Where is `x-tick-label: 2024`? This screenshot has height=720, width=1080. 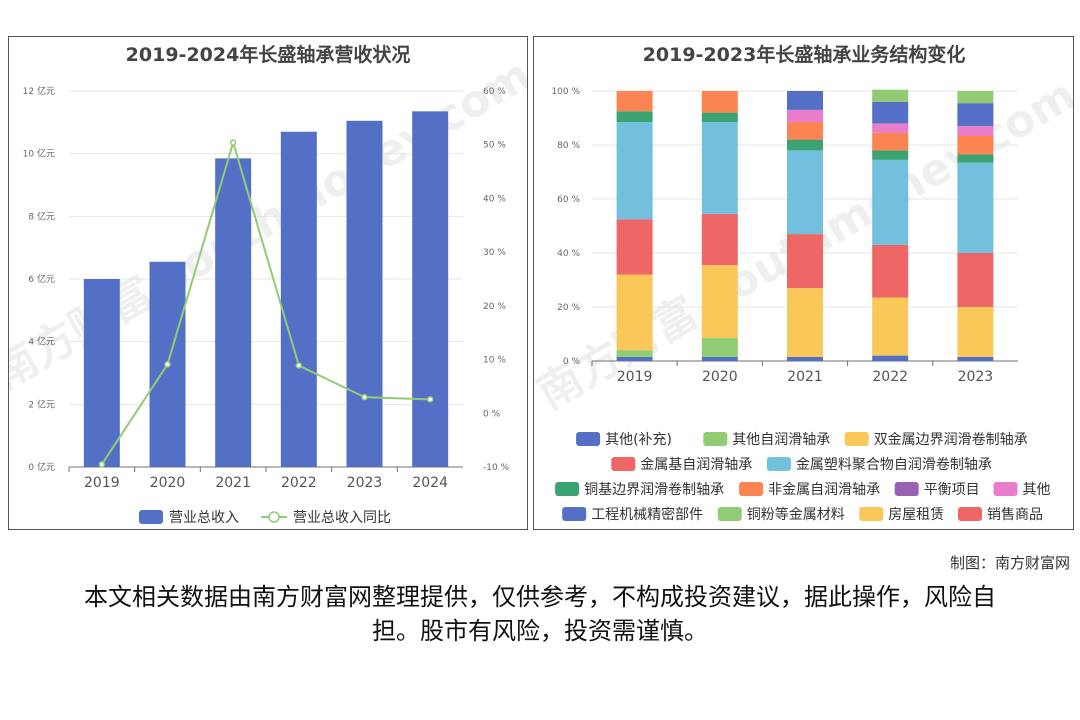
x-tick-label: 2024 is located at coordinates (430, 483).